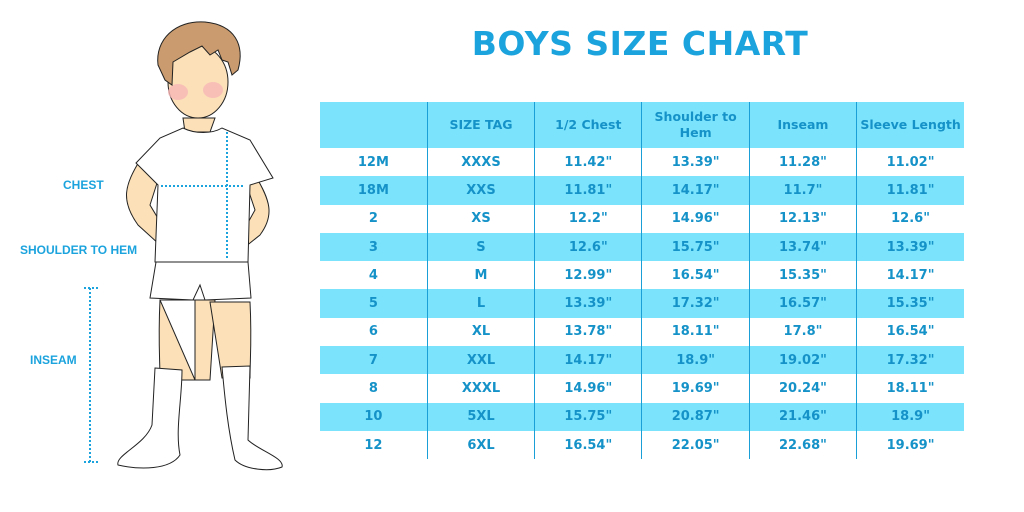  I want to click on table-row: 4 M 12.99" 16.54" 15.35" 14.17", so click(642, 275).